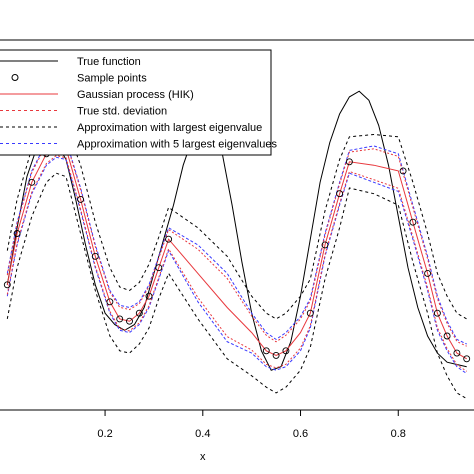 The height and width of the screenshot is (474, 474). I want to click on x-tick-label: 0.6, so click(300, 434).